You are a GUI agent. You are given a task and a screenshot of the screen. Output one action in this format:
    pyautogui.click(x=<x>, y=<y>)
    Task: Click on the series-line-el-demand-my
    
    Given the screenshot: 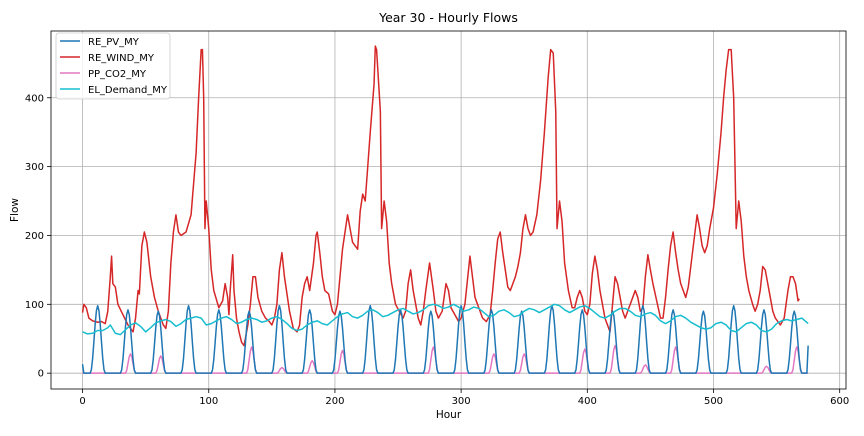 What is the action you would take?
    pyautogui.click(x=445, y=319)
    